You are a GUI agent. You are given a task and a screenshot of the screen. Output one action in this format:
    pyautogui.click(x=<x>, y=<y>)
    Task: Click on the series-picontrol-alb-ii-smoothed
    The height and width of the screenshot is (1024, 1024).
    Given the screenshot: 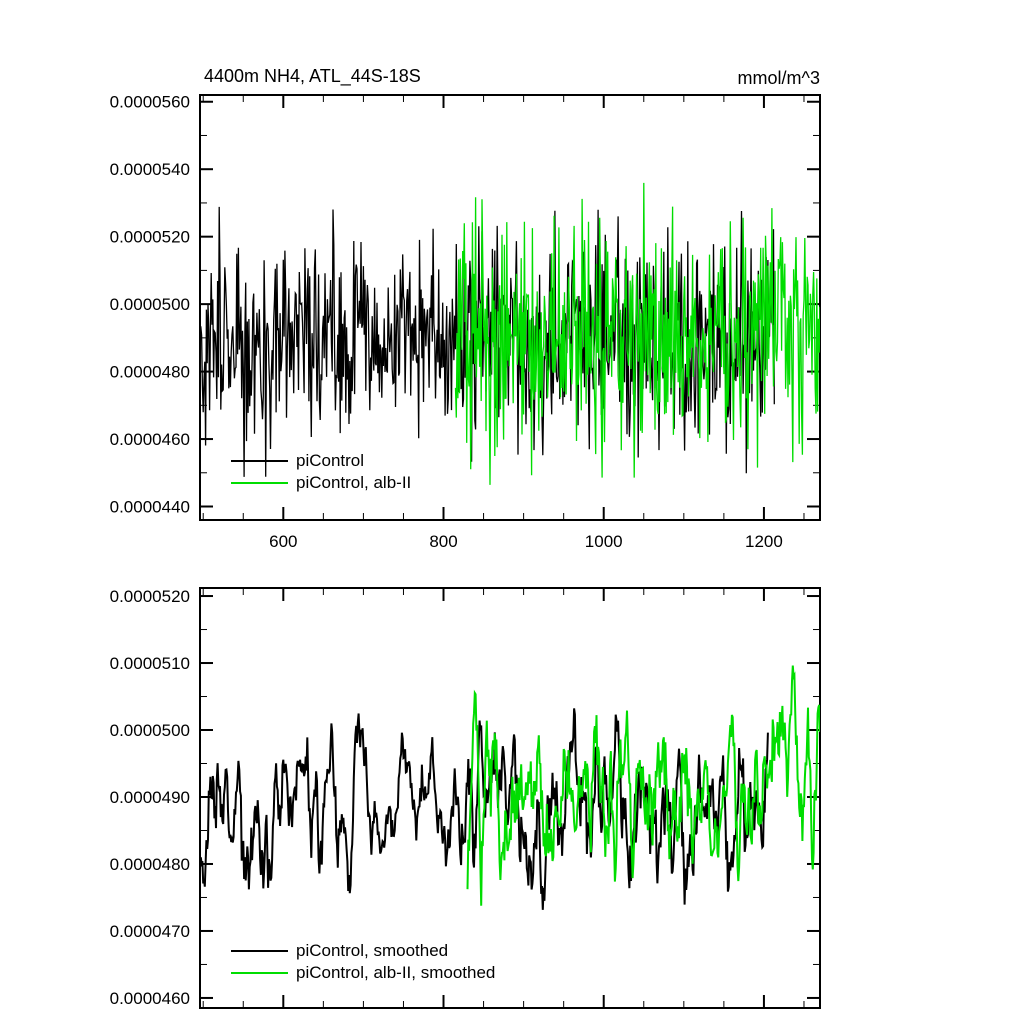 What is the action you would take?
    pyautogui.click(x=643, y=785)
    